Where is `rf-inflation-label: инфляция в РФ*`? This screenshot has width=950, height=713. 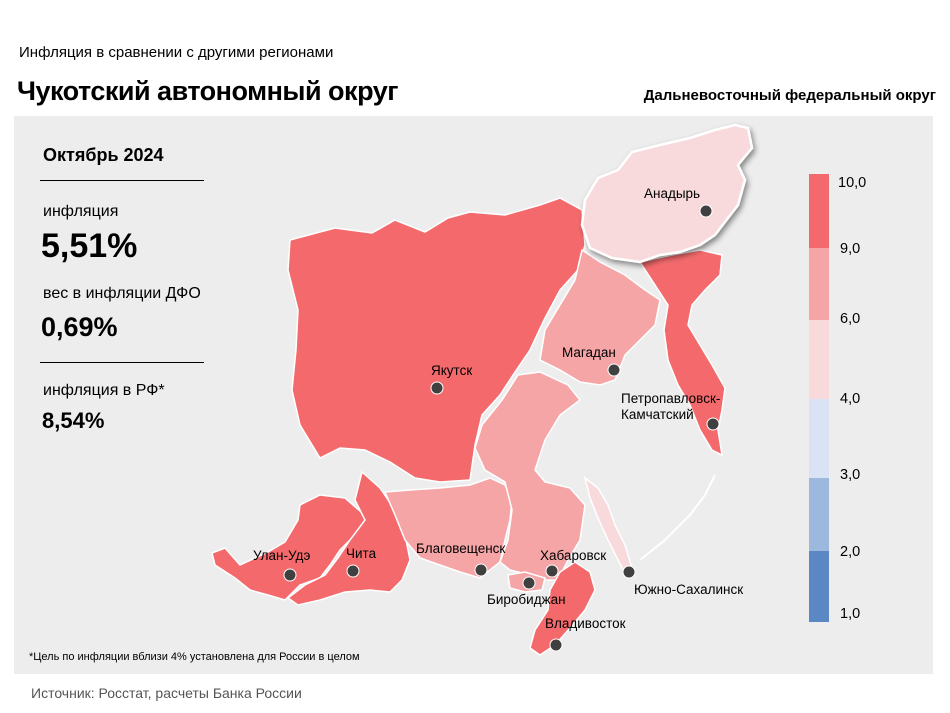 rf-inflation-label: инфляция в РФ* is located at coordinates (104, 390).